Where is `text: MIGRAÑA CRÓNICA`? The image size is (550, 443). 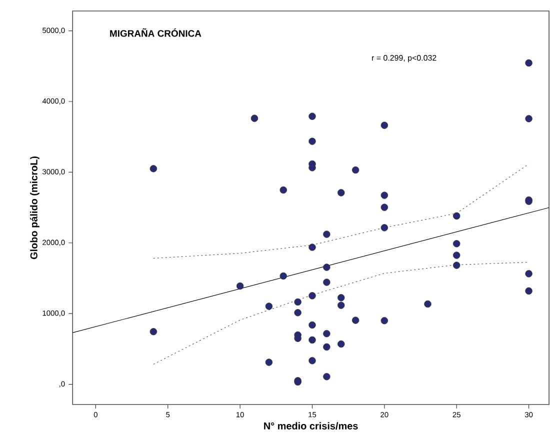
text: MIGRAÑA CRÓNICA is located at coordinates (156, 32).